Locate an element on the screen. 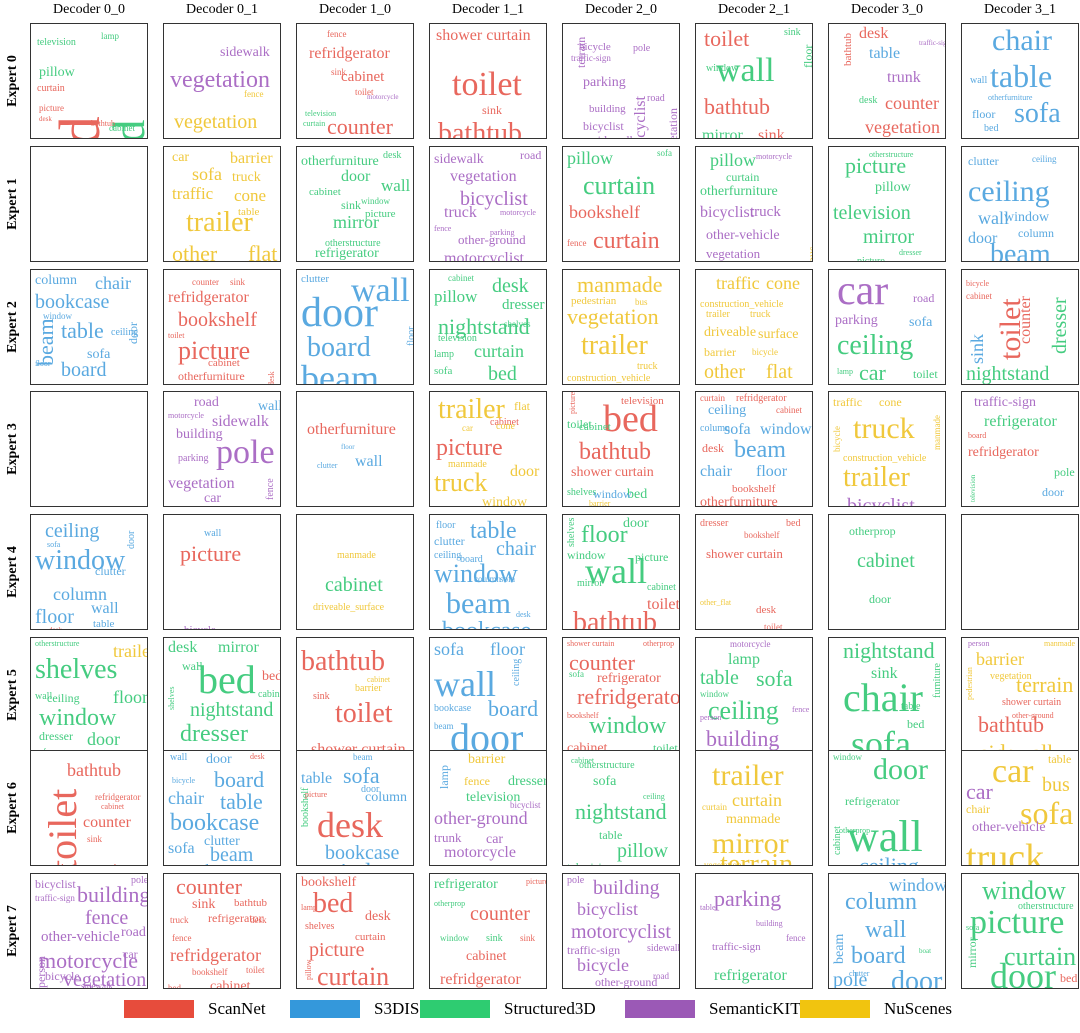 The image size is (1080, 1033). wordcloud-cell: vegetationvegetationsidewalkfenceroad is located at coordinates (222, 81).